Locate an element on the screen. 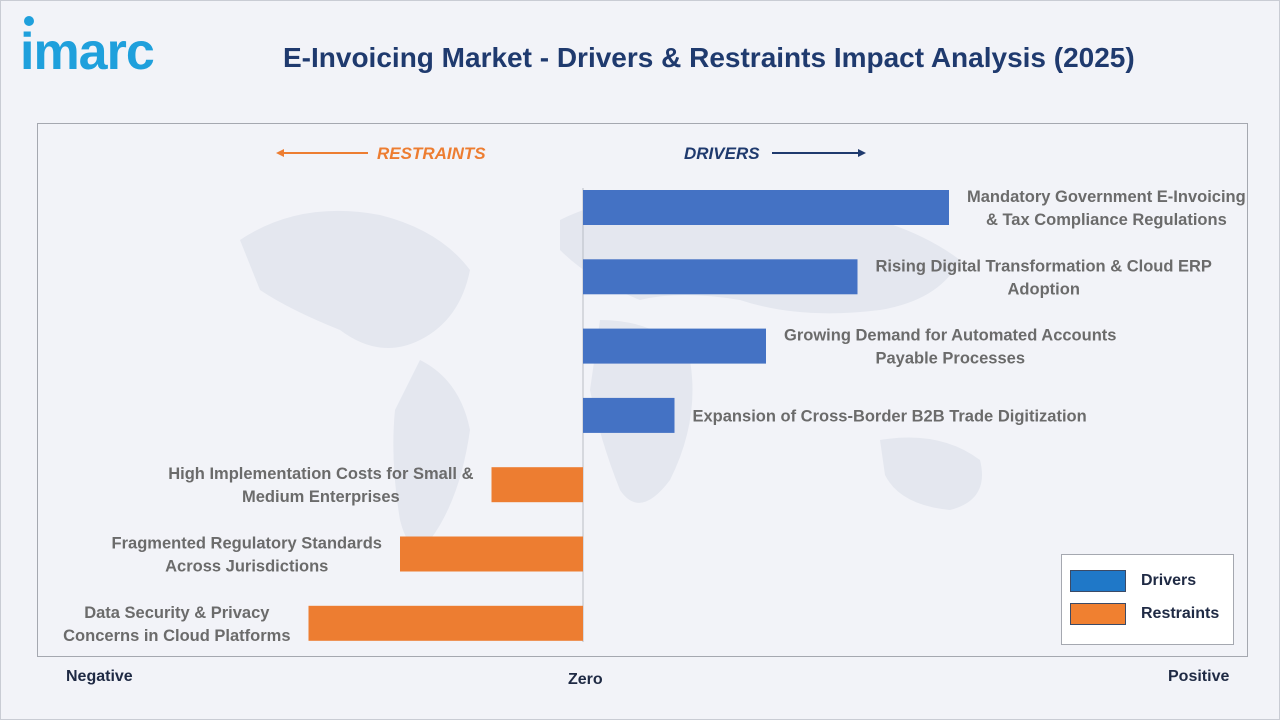 This screenshot has height=720, width=1280. brand-logo: imarc is located at coordinates (87, 52).